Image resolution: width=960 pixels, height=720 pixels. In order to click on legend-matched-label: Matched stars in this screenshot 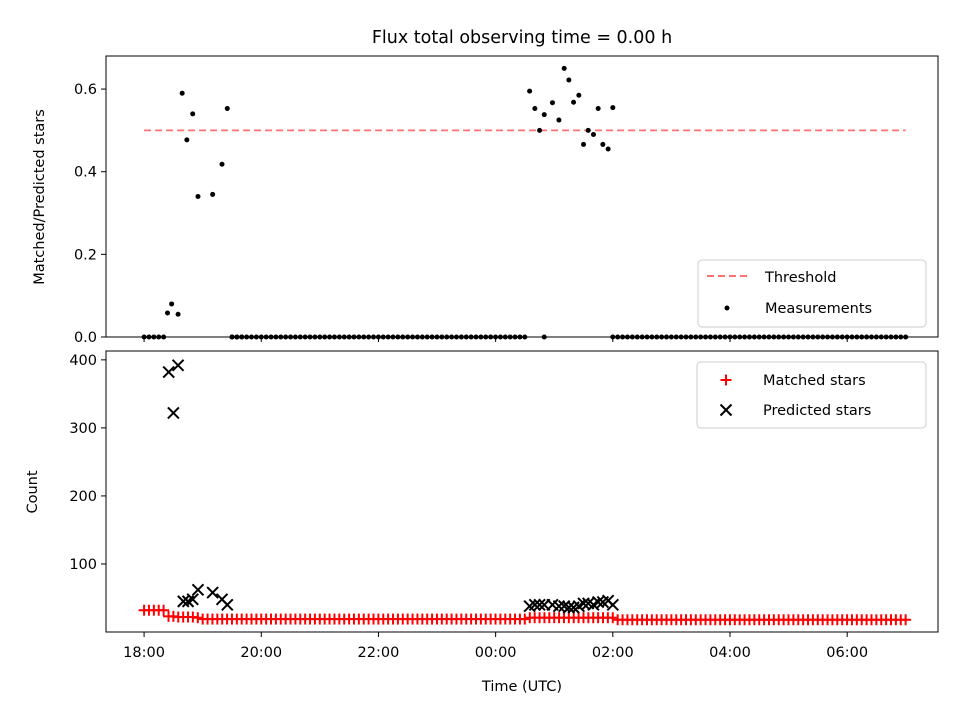, I will do `click(814, 381)`.